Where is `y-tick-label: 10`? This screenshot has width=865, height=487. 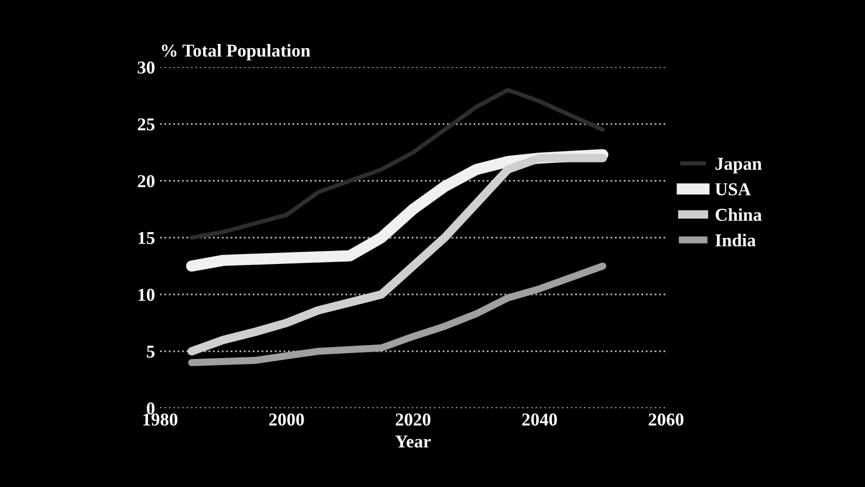
y-tick-label: 10 is located at coordinates (146, 294).